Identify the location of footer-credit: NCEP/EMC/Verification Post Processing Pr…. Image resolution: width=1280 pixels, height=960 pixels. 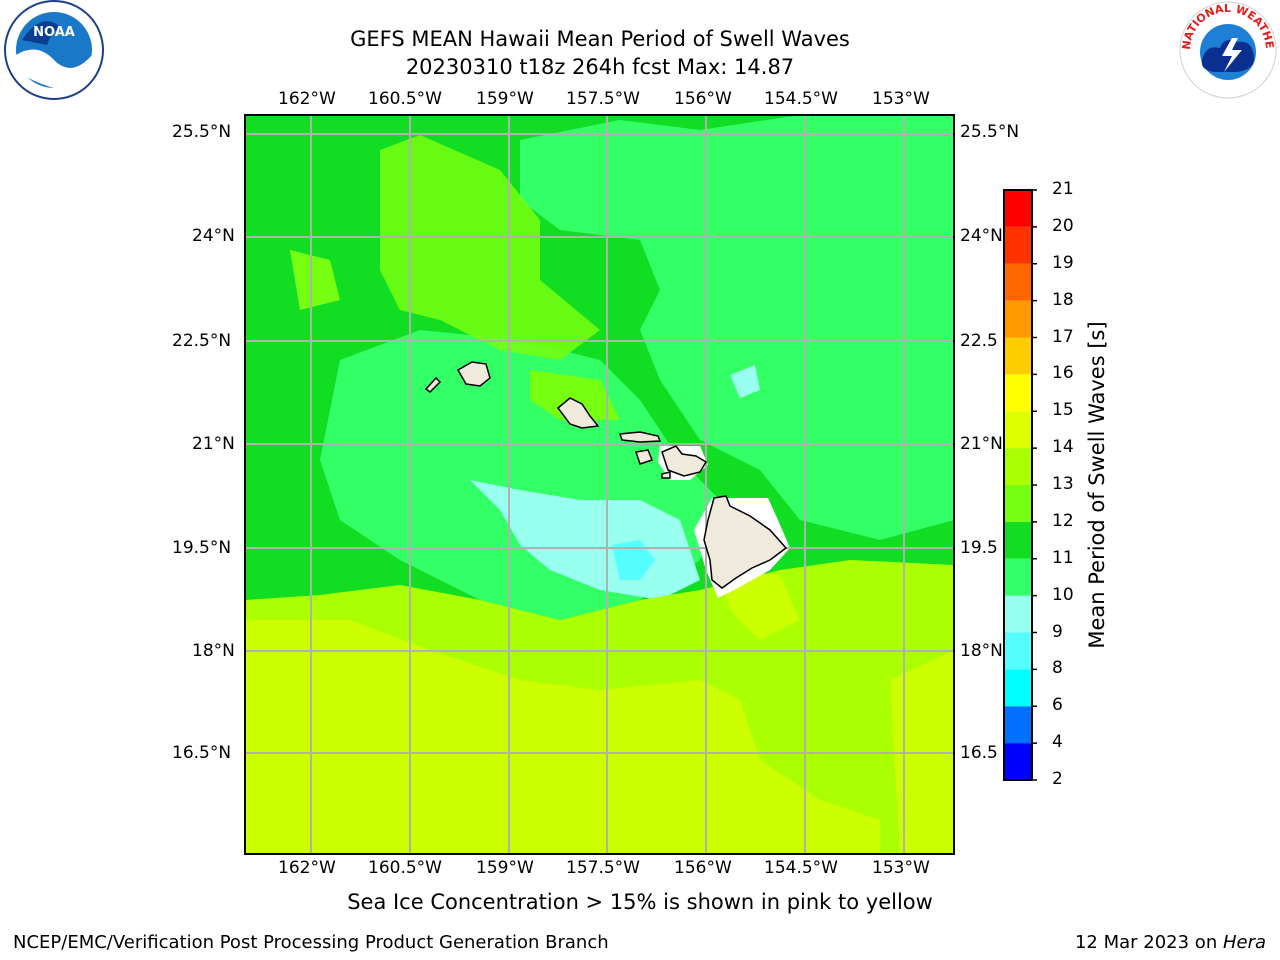
(311, 942).